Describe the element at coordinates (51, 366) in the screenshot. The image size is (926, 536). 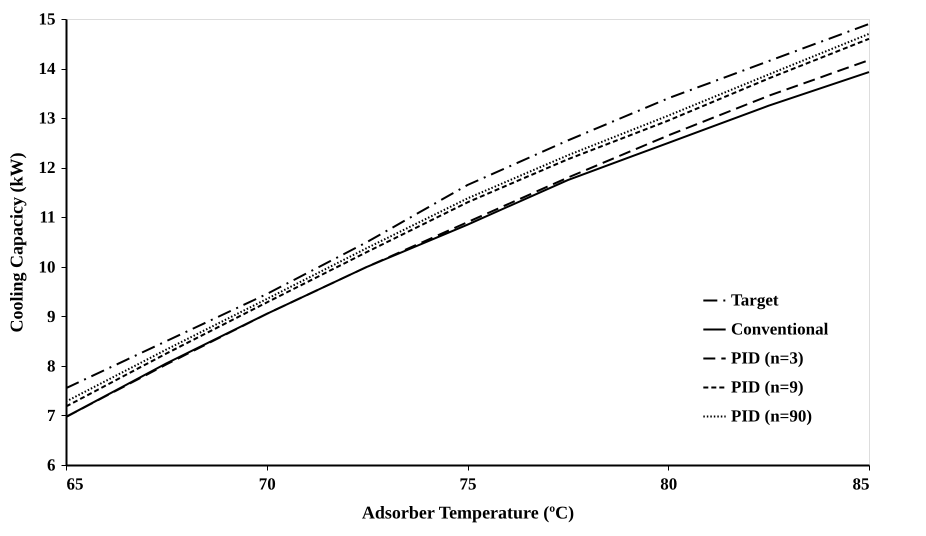
I see `y-tick-label: 8` at that location.